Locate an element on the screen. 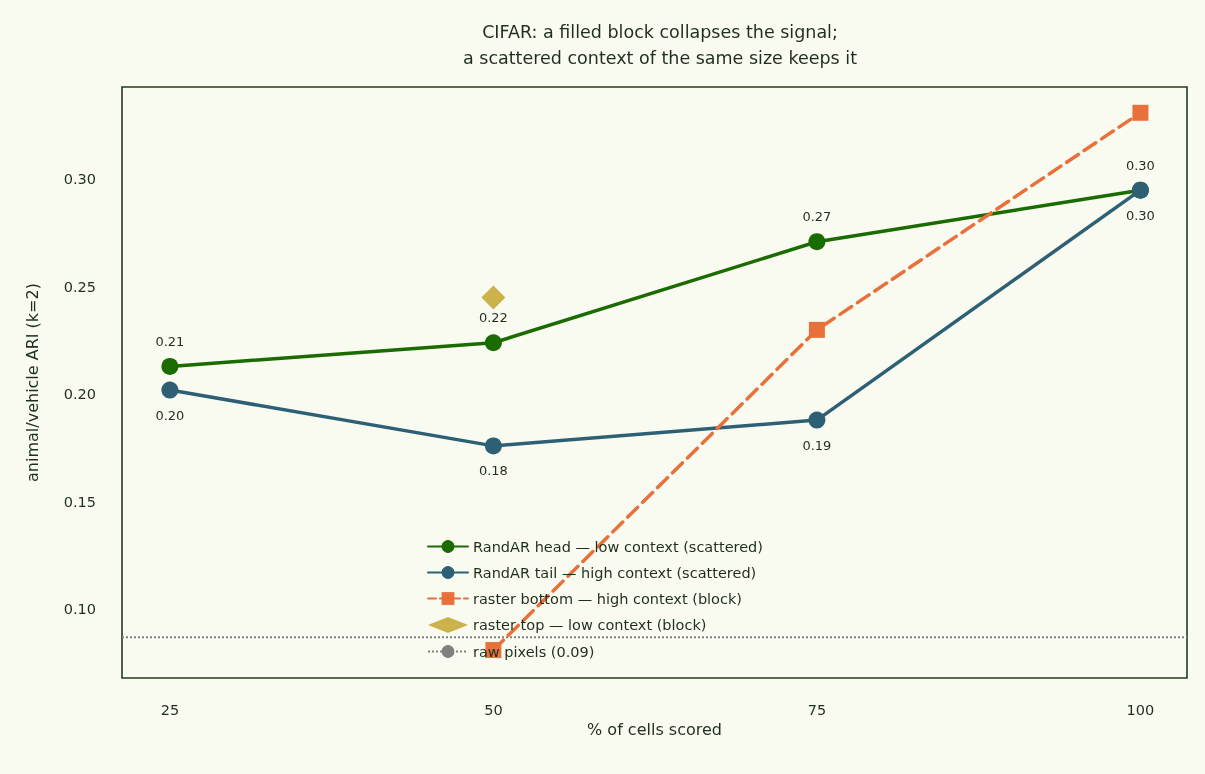  y-tick-label: 0.10 is located at coordinates (79, 609).